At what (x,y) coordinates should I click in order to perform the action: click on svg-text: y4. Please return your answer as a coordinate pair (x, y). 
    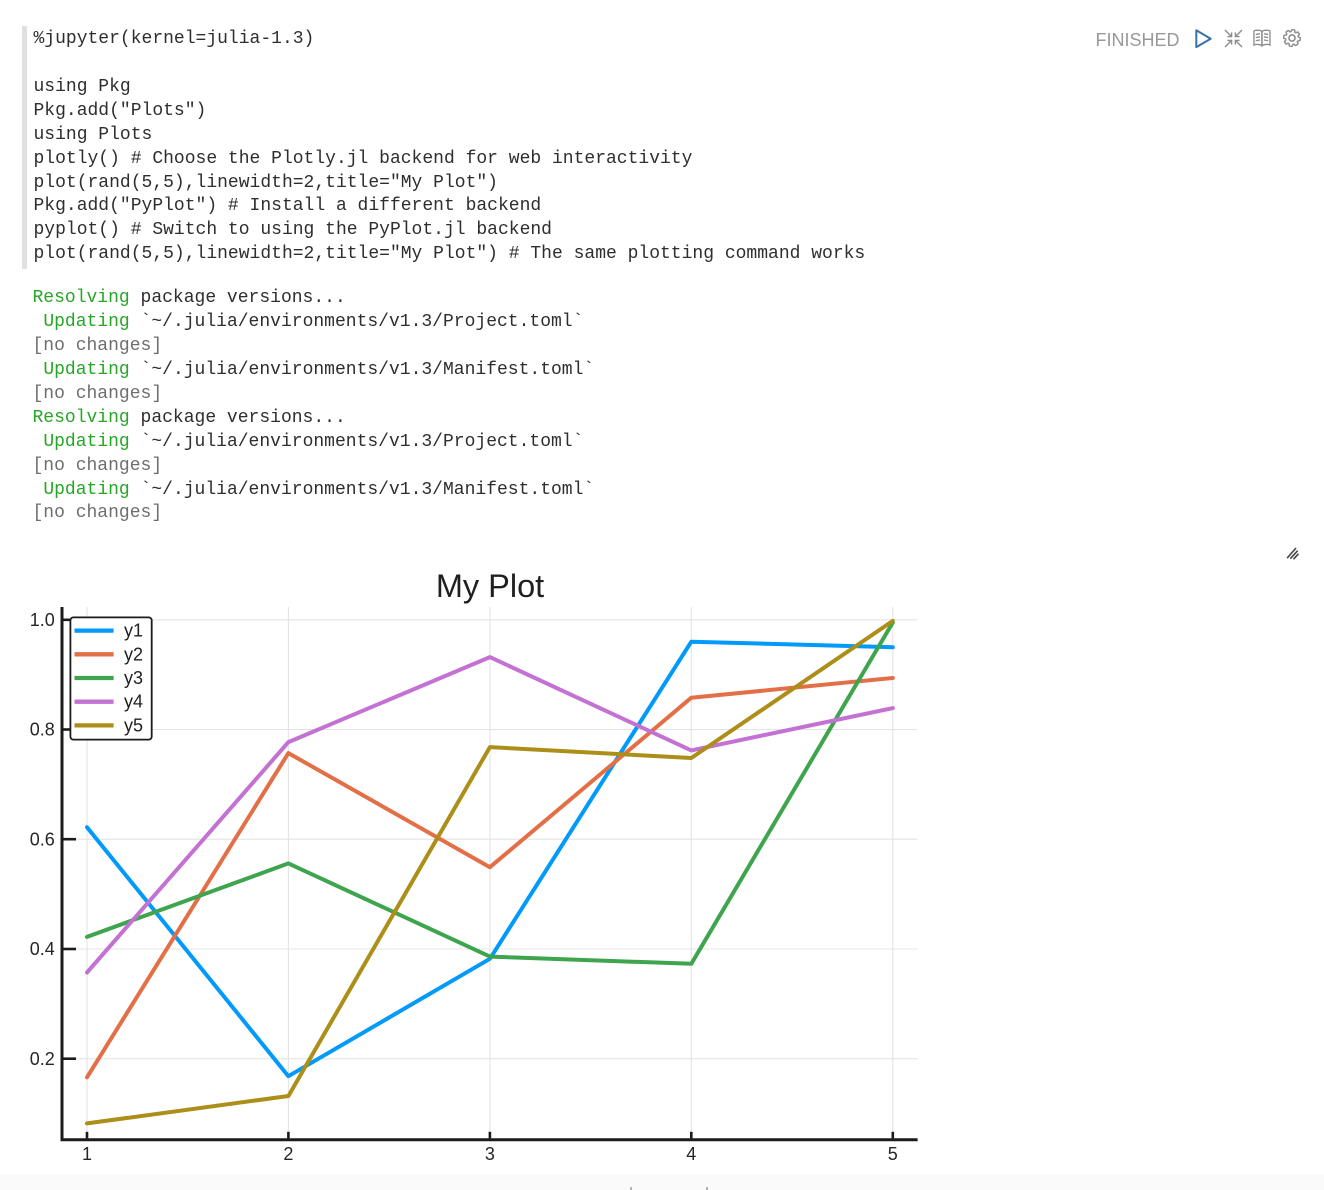
    Looking at the image, I should click on (133, 702).